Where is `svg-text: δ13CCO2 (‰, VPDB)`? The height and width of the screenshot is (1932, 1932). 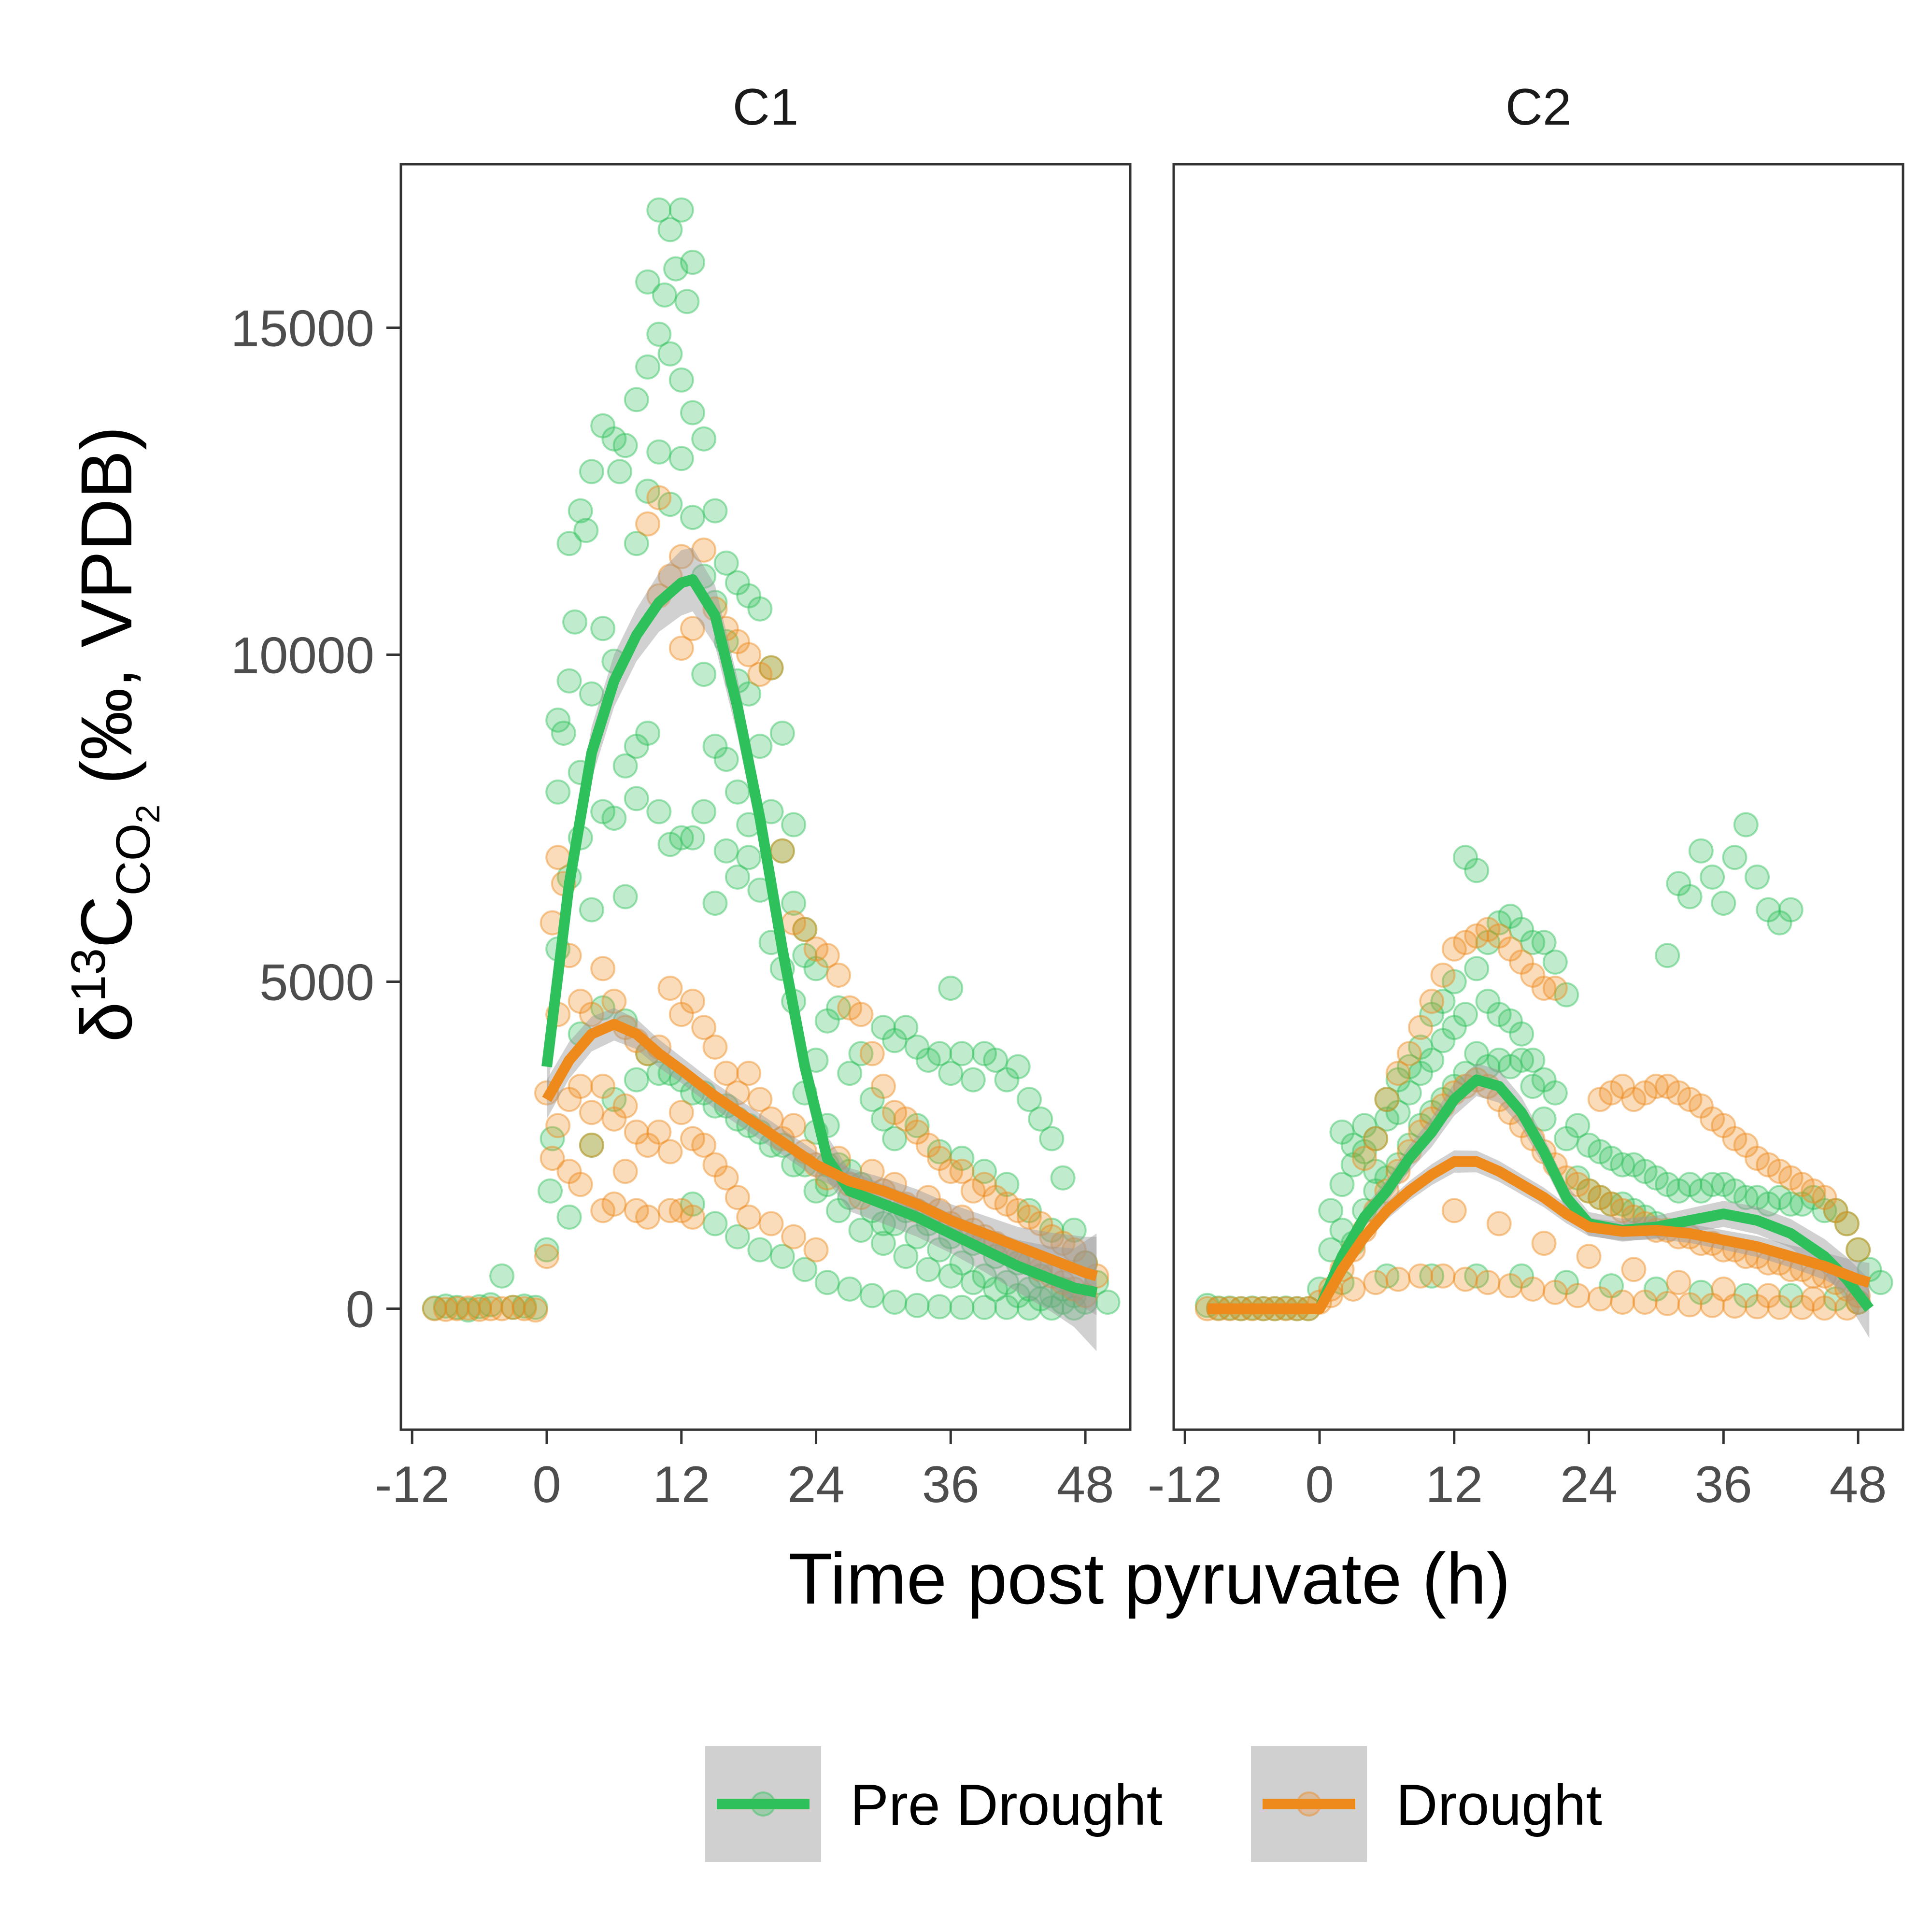 svg-text: δ13CCO2 (‰, VPDB) is located at coordinates (114, 734).